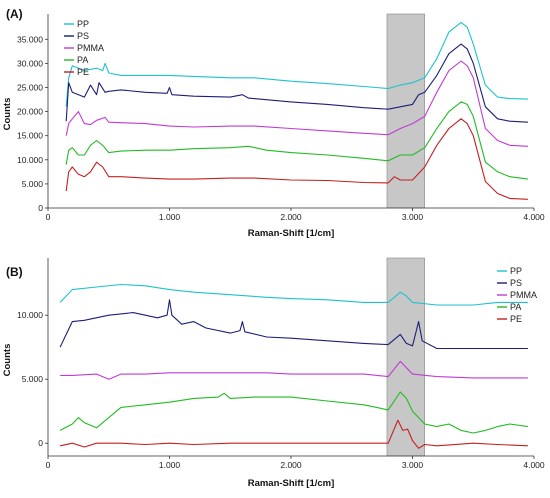 The image size is (550, 498). What do you see at coordinates (30, 63) in the screenshot?
I see `y-tick-label: 30.000` at bounding box center [30, 63].